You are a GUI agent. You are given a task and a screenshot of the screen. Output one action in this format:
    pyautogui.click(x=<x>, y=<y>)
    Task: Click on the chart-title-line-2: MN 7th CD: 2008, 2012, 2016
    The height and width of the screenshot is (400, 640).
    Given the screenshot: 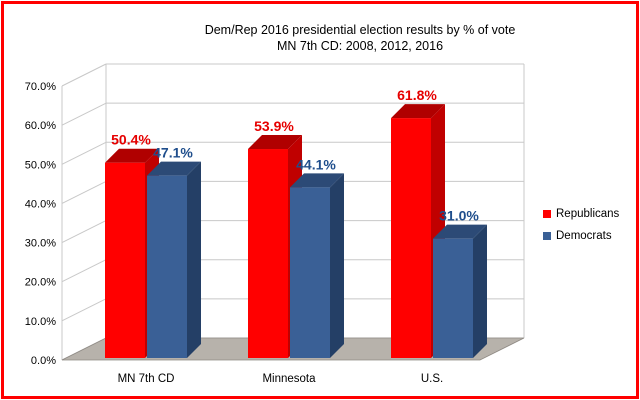 What is the action you would take?
    pyautogui.click(x=360, y=46)
    